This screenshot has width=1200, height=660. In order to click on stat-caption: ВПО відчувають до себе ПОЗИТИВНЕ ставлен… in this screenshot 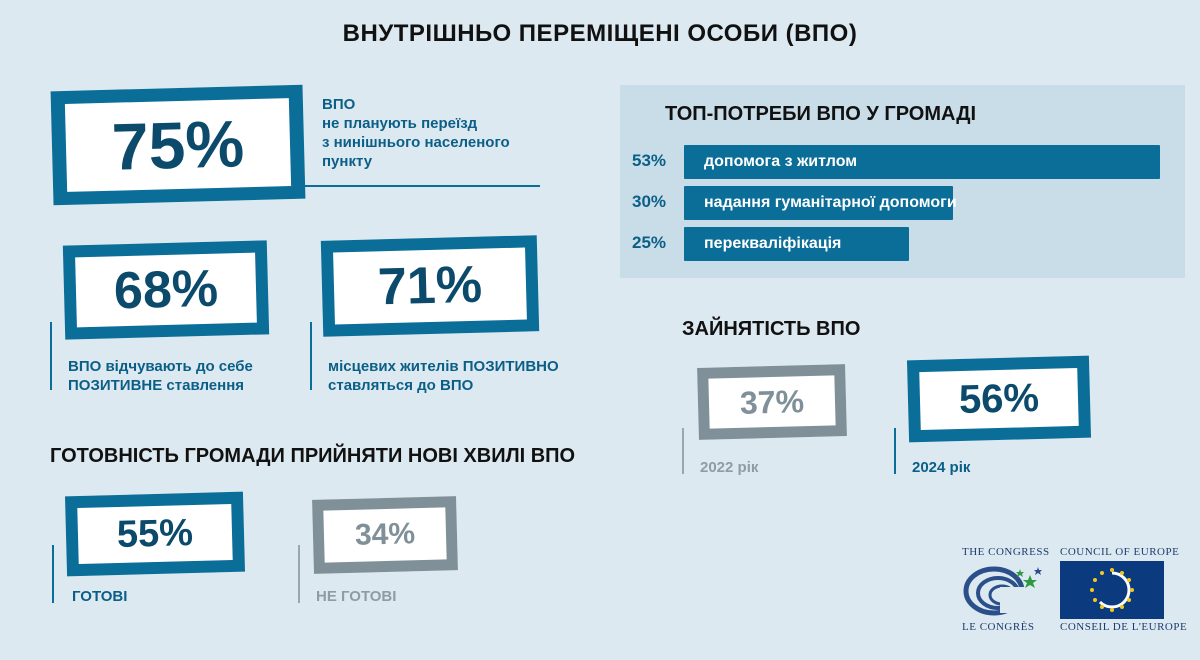, I will do `click(160, 376)`.